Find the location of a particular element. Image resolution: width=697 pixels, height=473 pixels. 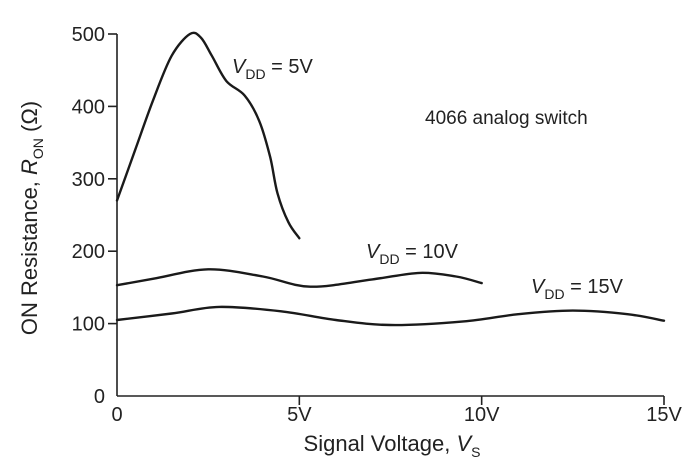

series-line-vdd-15v is located at coordinates (390, 316).